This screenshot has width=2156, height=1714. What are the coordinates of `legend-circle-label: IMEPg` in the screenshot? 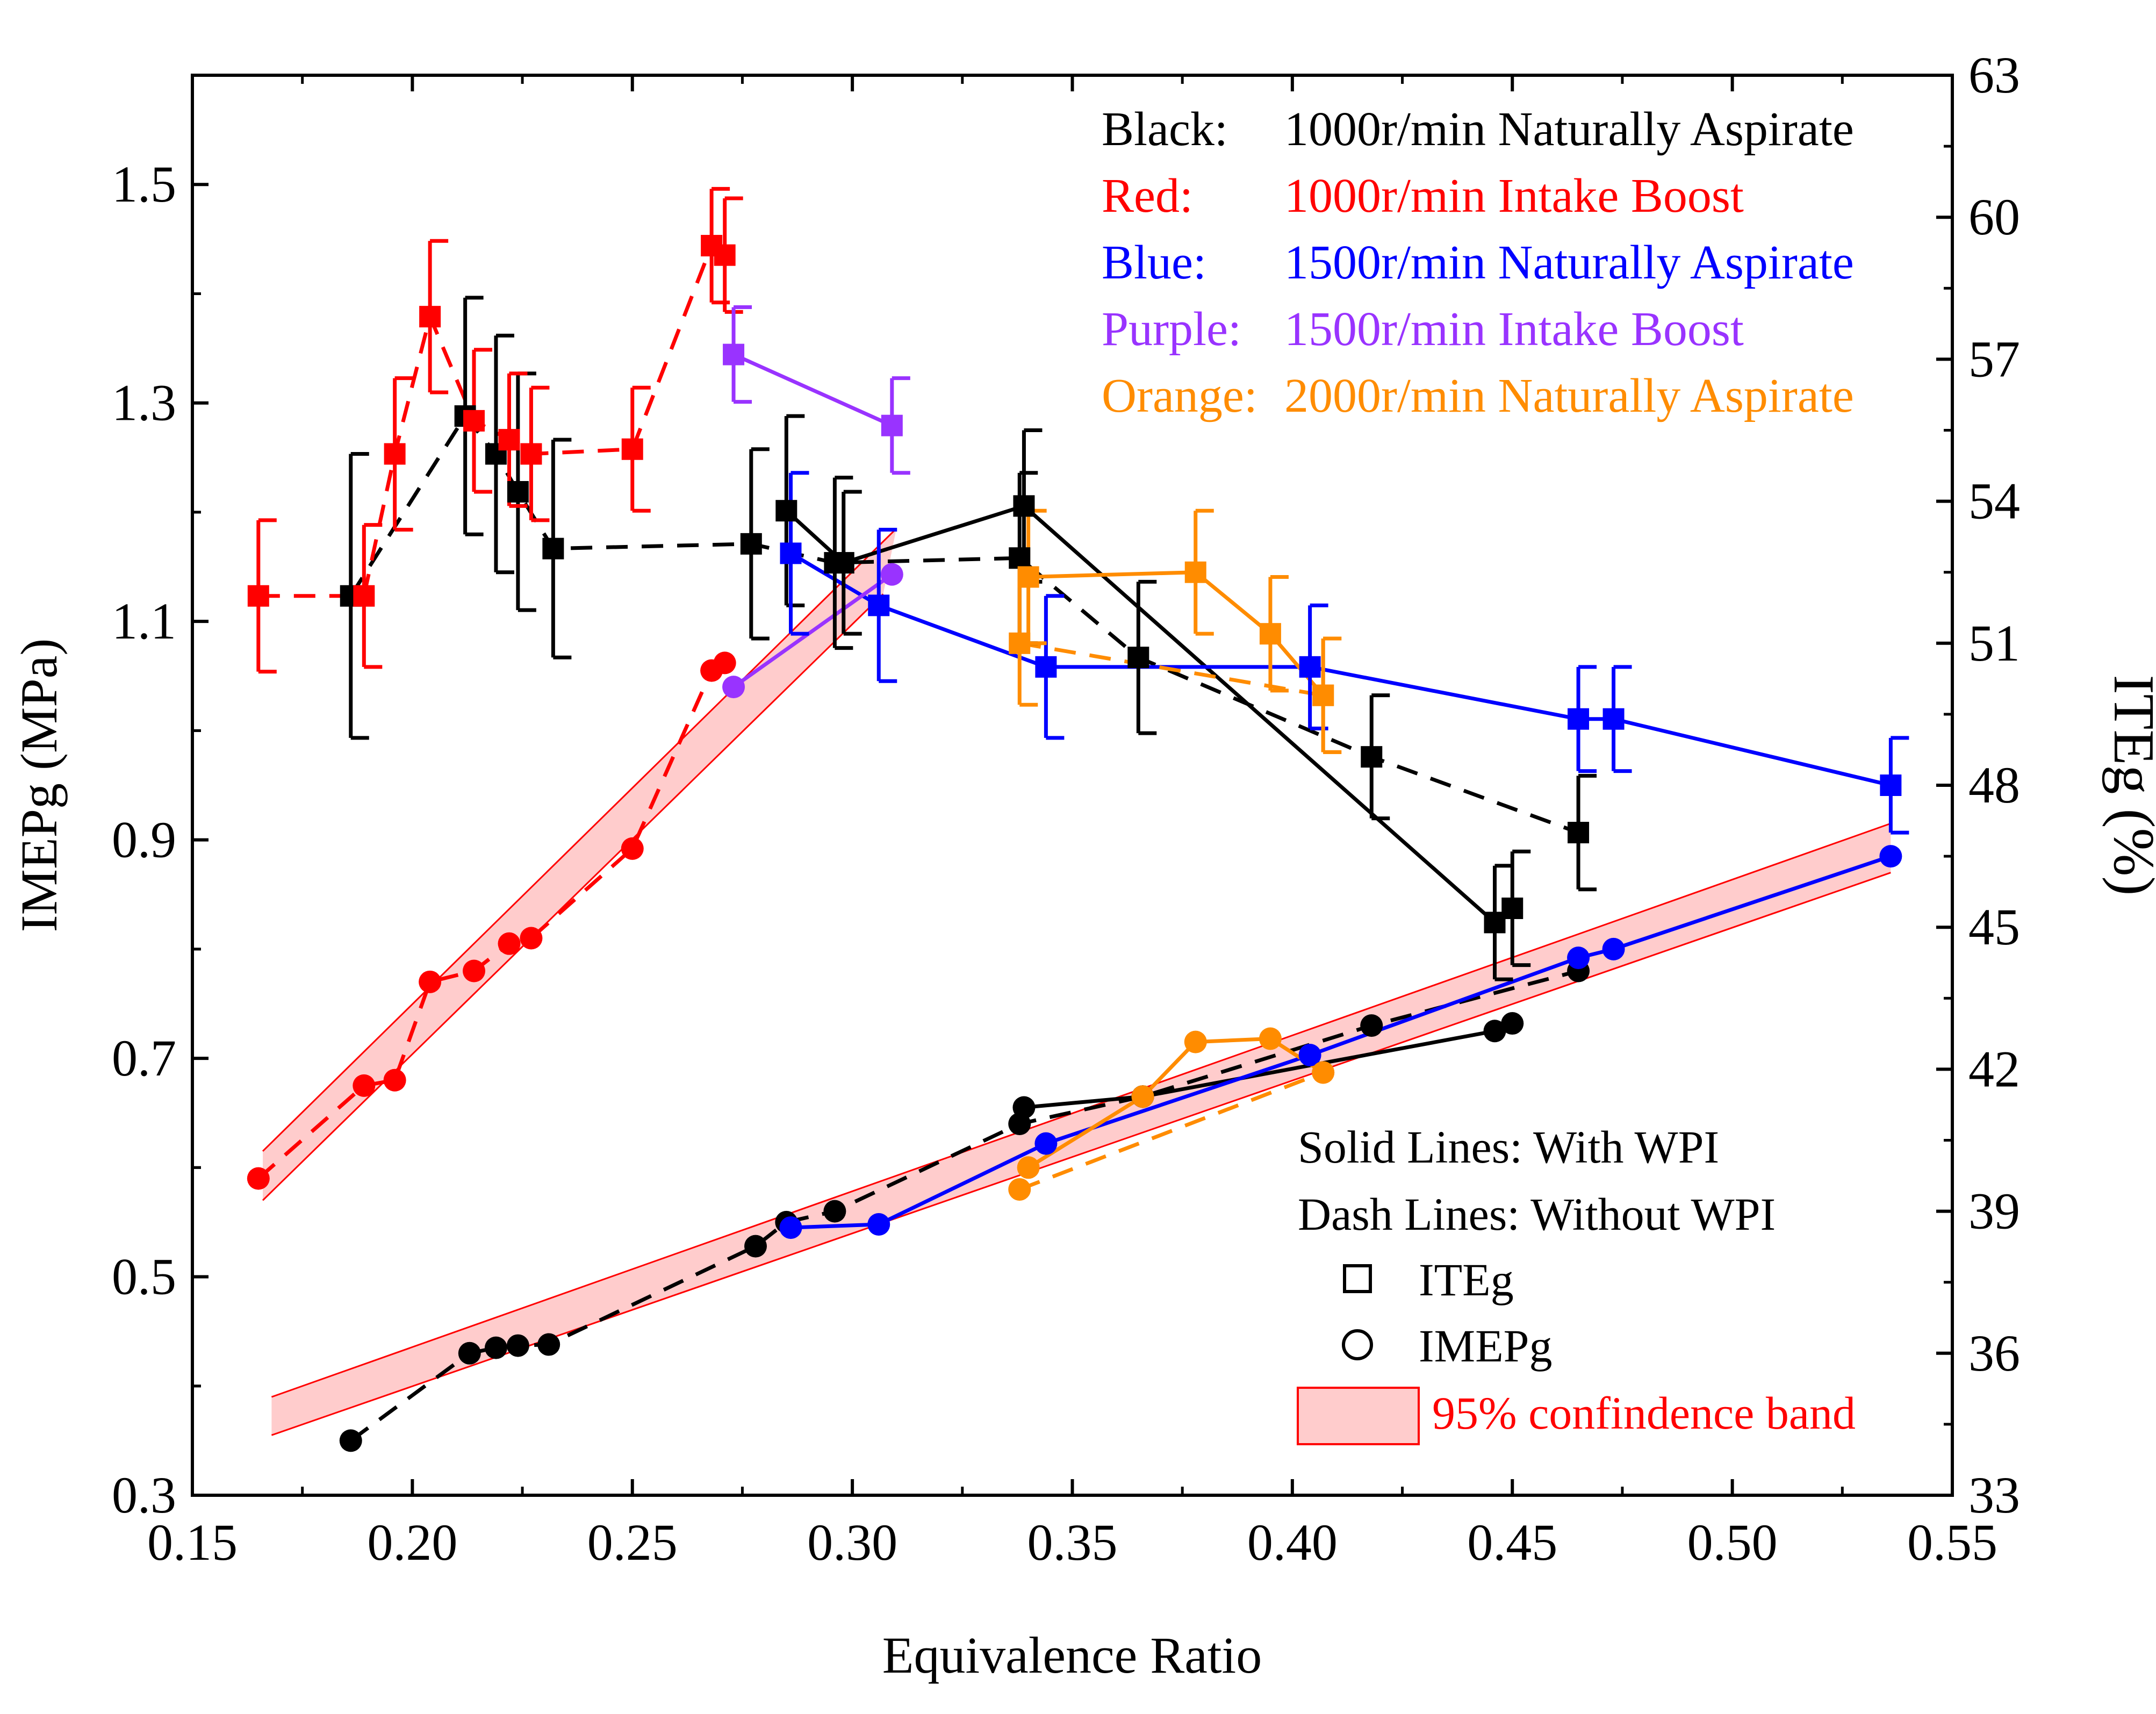 It's located at (1485, 1346).